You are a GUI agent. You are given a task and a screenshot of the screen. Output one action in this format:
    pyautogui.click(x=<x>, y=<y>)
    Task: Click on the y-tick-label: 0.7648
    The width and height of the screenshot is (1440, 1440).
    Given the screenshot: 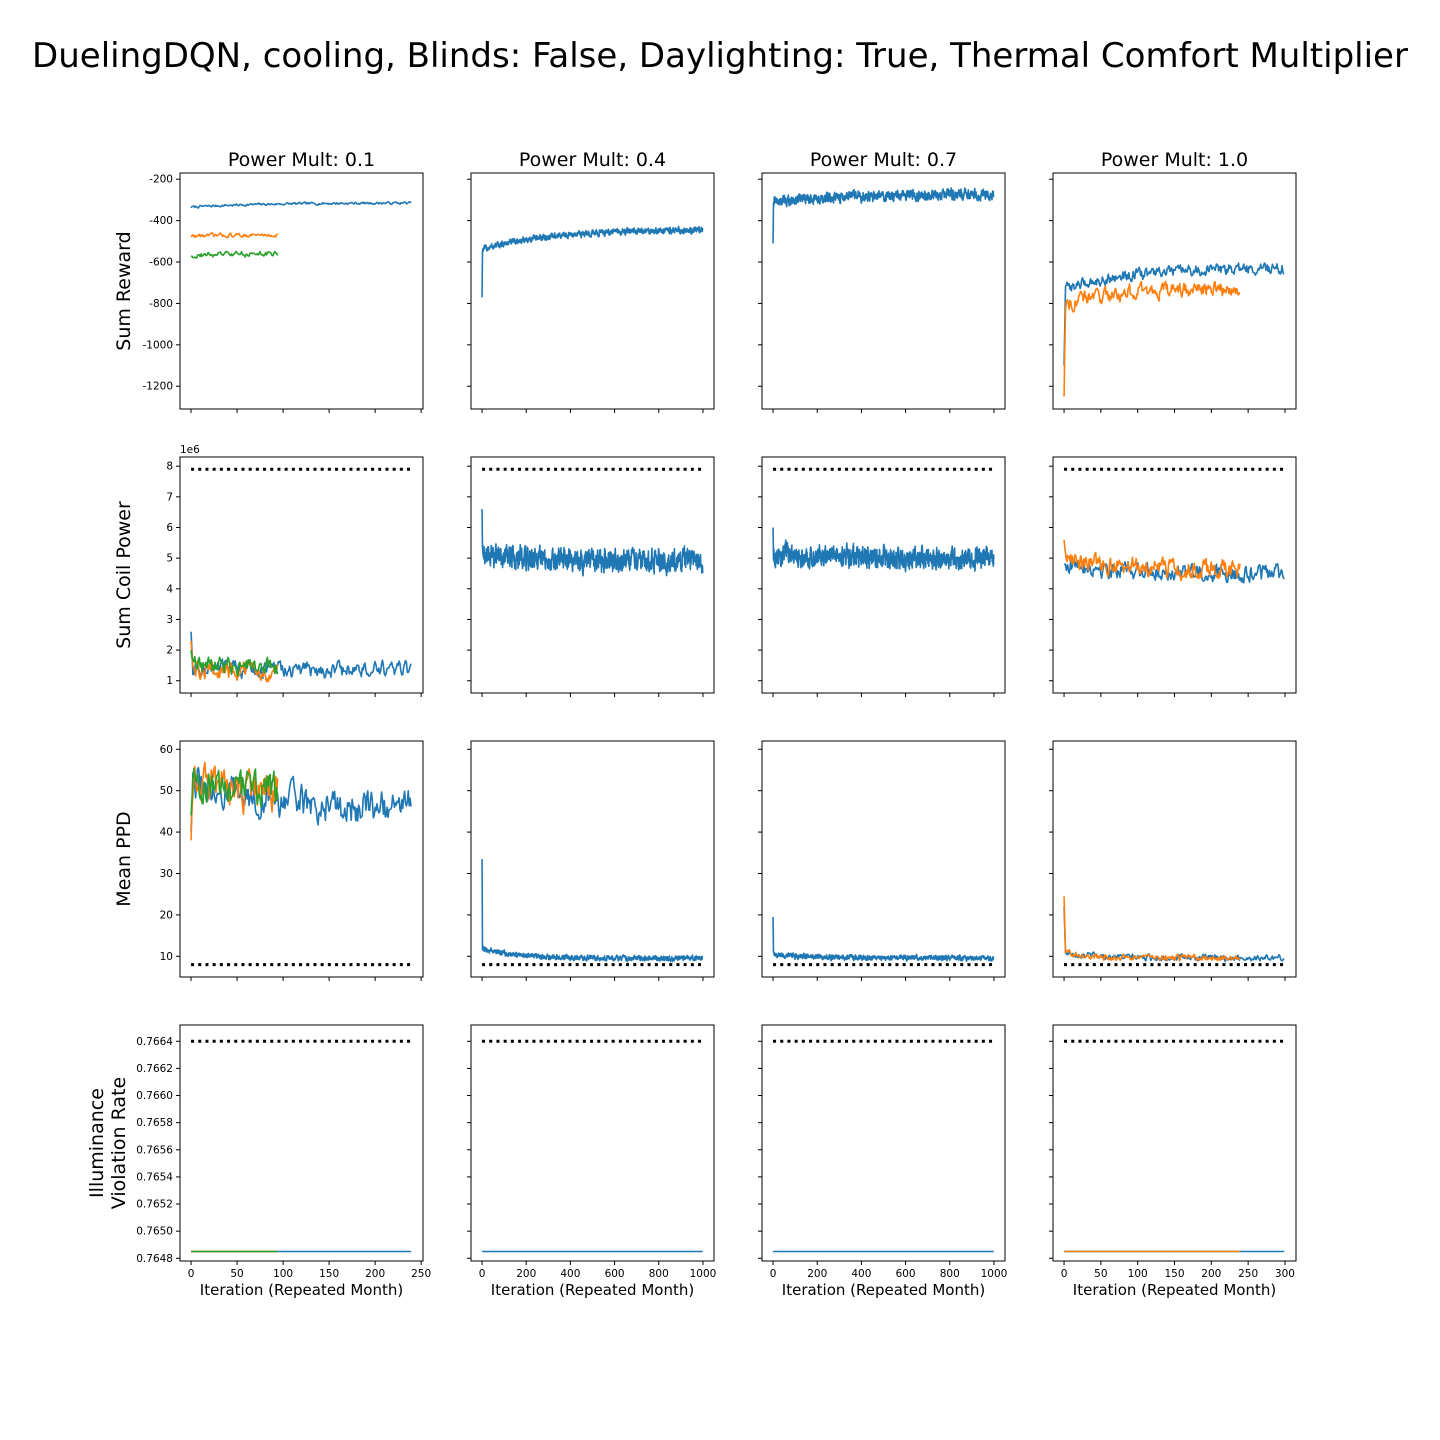 What is the action you would take?
    pyautogui.click(x=154, y=1259)
    